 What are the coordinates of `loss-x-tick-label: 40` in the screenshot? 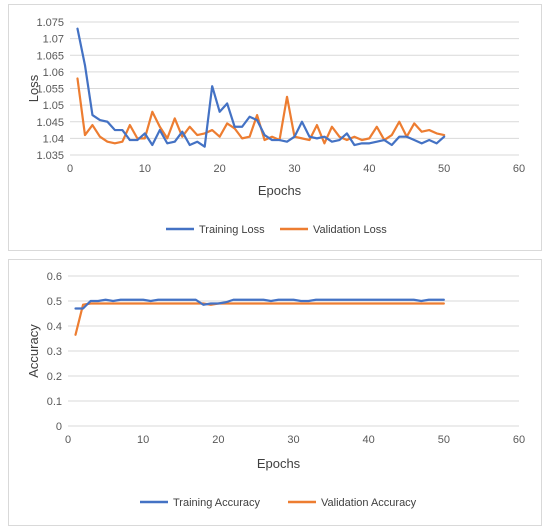 It's located at (369, 169).